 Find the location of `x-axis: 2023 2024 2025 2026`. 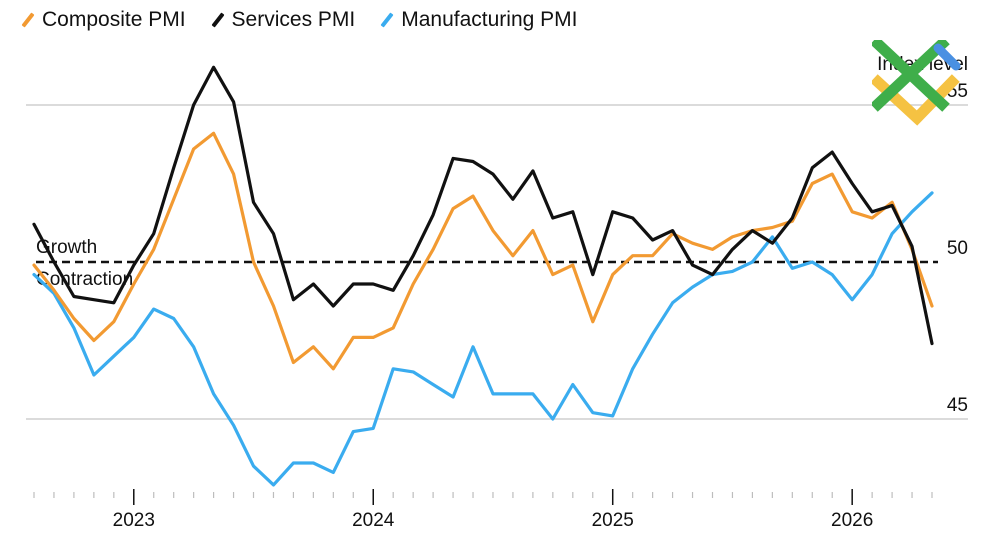

x-axis: 2023 2024 2025 2026 is located at coordinates (483, 510).